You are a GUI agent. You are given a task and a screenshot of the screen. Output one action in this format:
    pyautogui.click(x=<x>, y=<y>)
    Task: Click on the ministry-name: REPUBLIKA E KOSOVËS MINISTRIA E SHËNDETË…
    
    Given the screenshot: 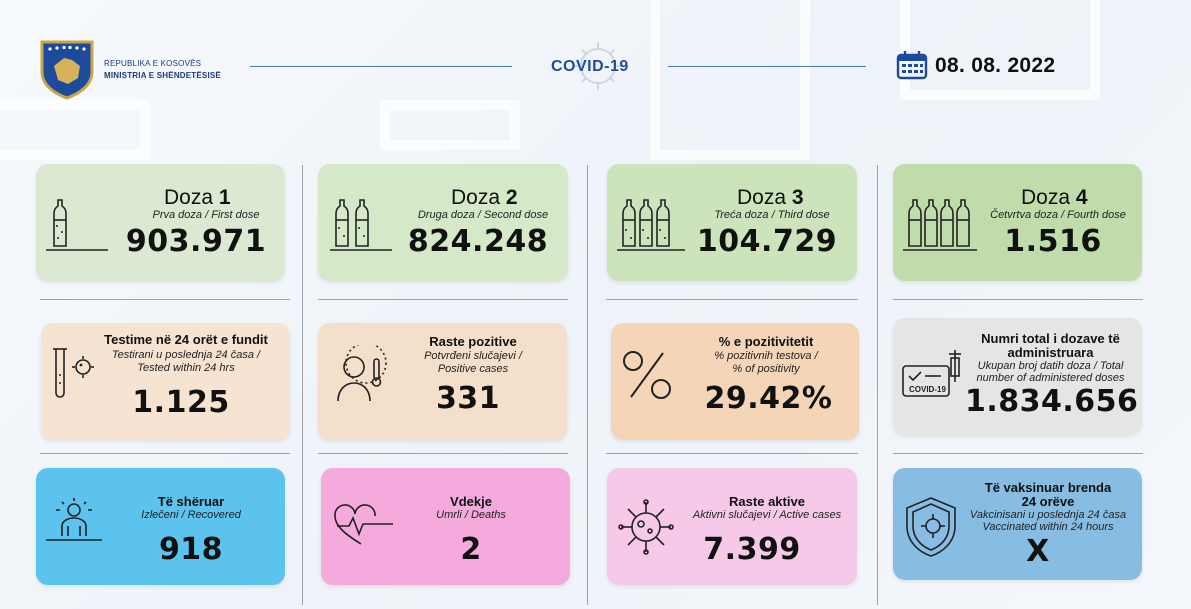 What is the action you would take?
    pyautogui.click(x=162, y=70)
    